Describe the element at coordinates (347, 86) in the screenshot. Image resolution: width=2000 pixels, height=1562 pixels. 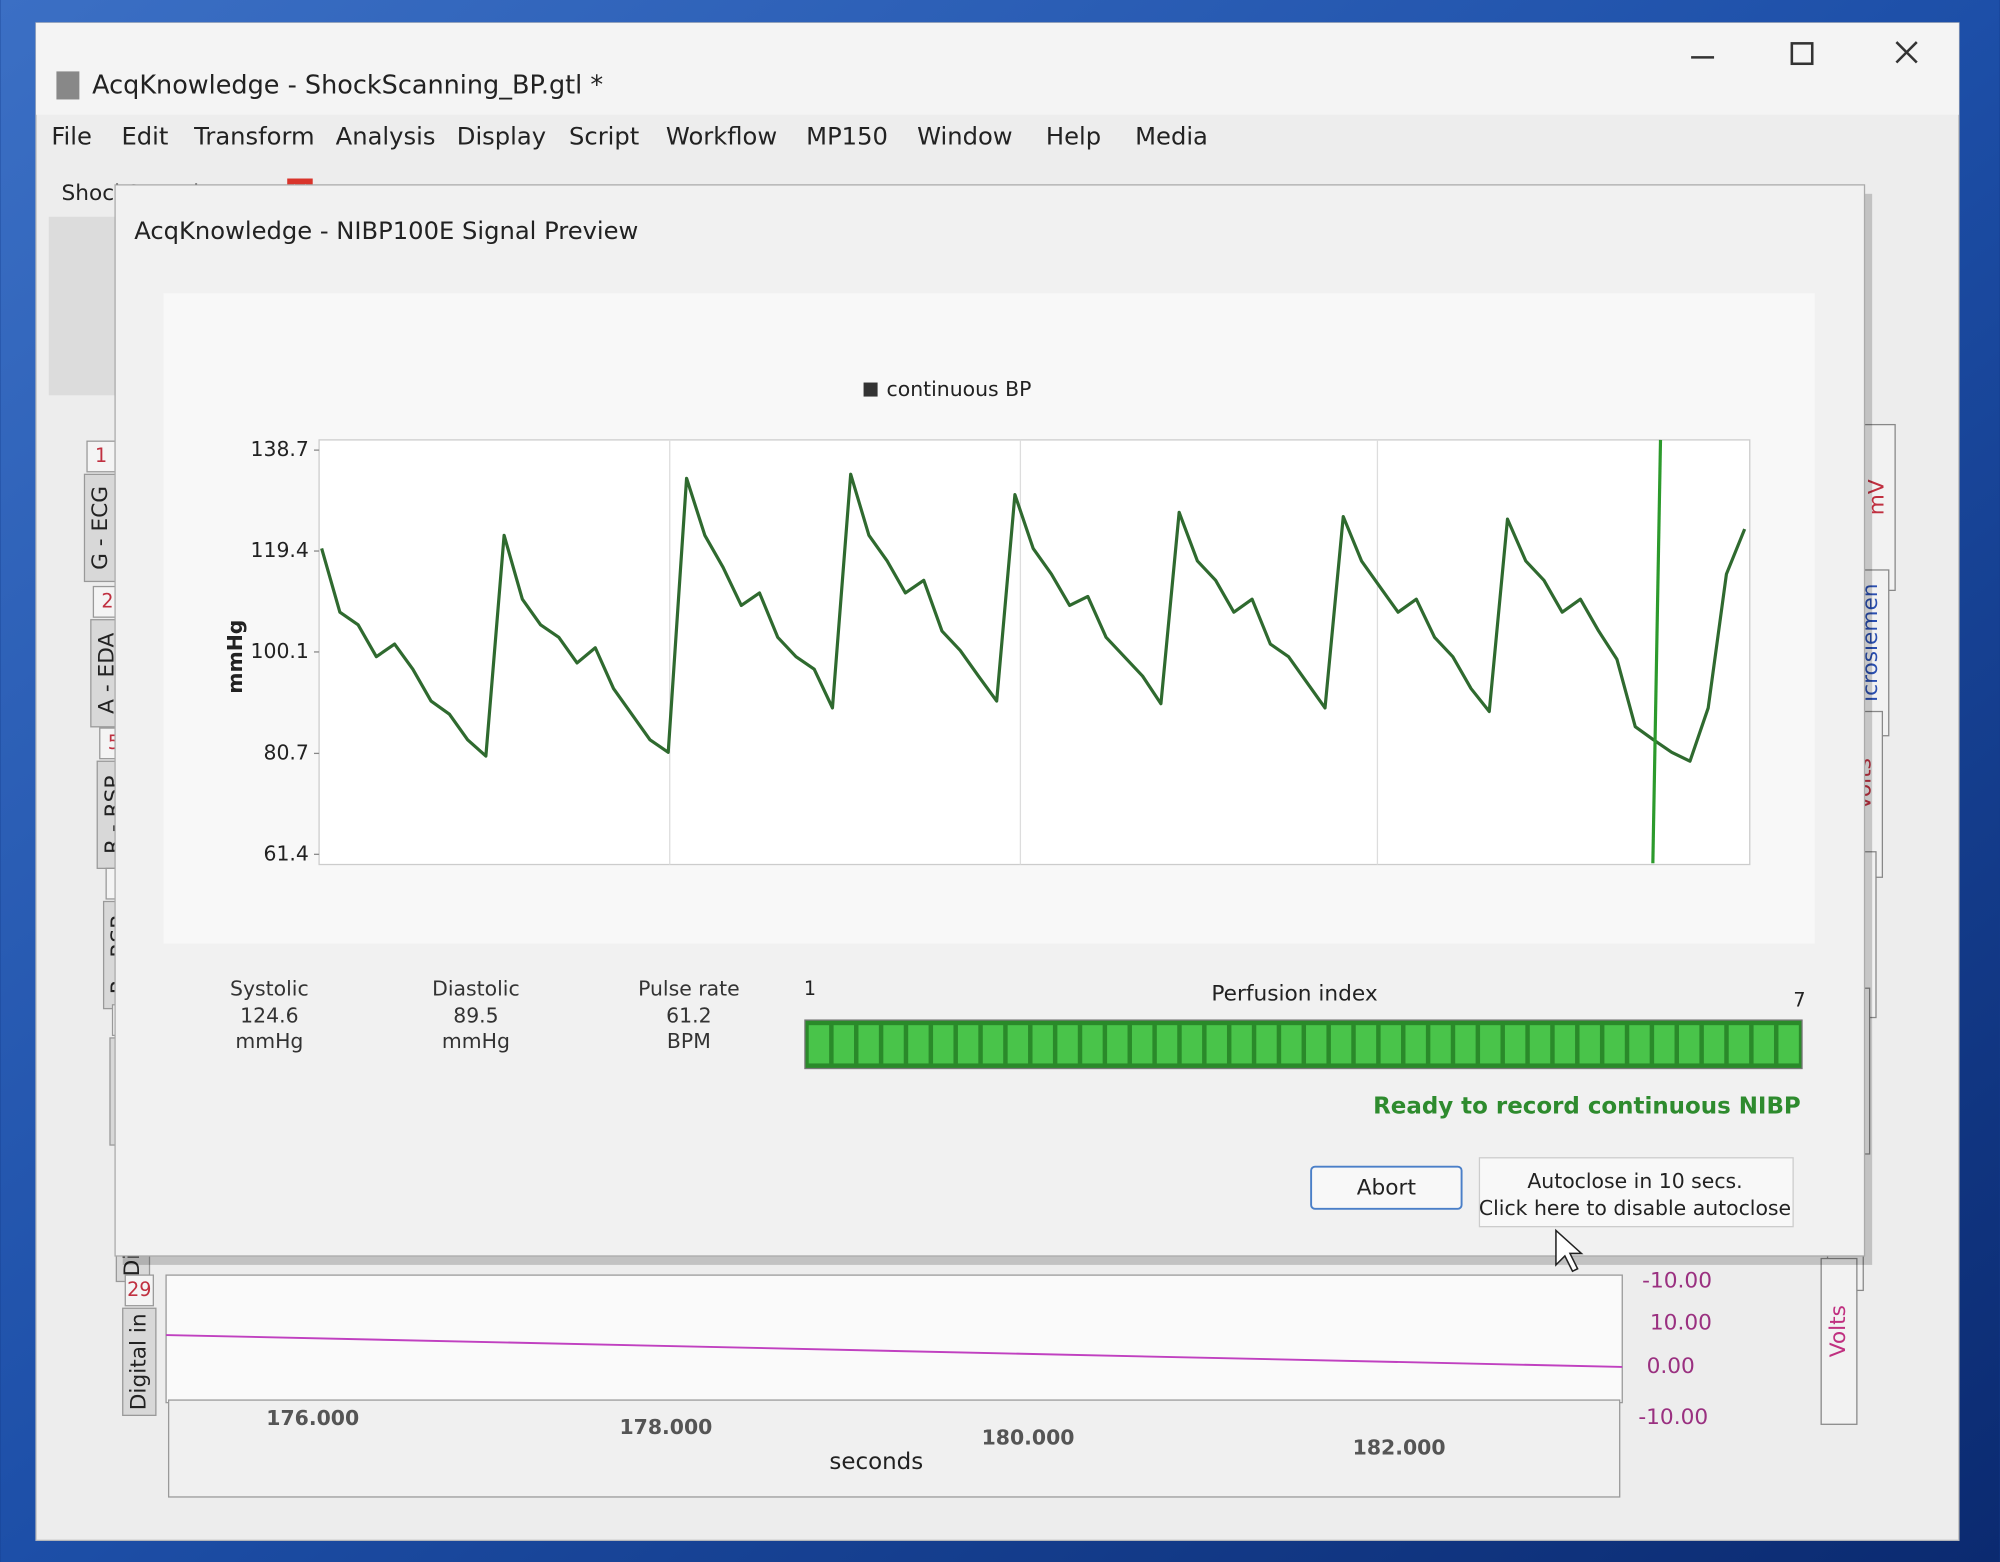
I see `window-title: AcqKnowledge - ShockScanning_BP.gtl *` at that location.